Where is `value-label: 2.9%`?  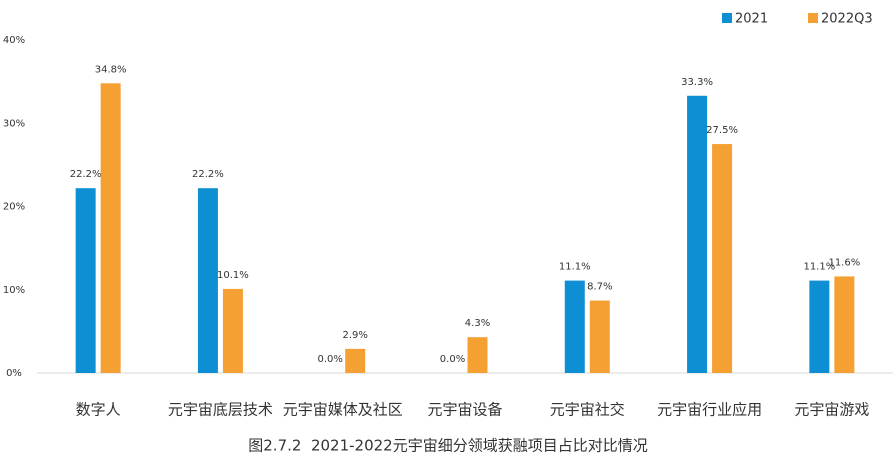 value-label: 2.9% is located at coordinates (355, 335).